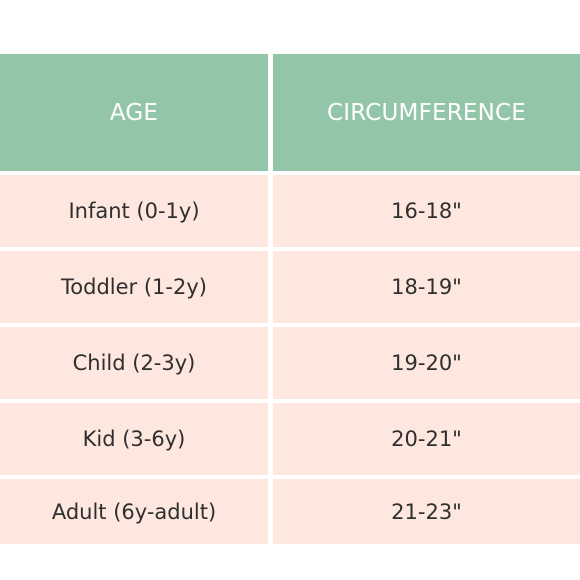 The height and width of the screenshot is (580, 580). What do you see at coordinates (134, 112) in the screenshot?
I see `age-column-header: AGE` at bounding box center [134, 112].